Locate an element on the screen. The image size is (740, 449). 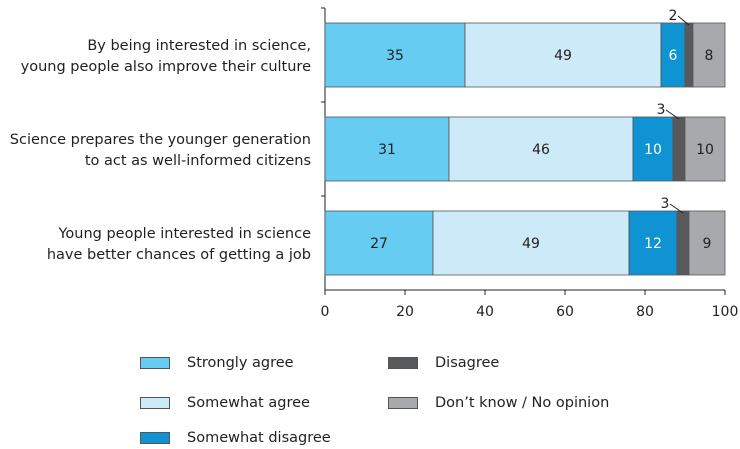
value-label: 9 is located at coordinates (707, 244).